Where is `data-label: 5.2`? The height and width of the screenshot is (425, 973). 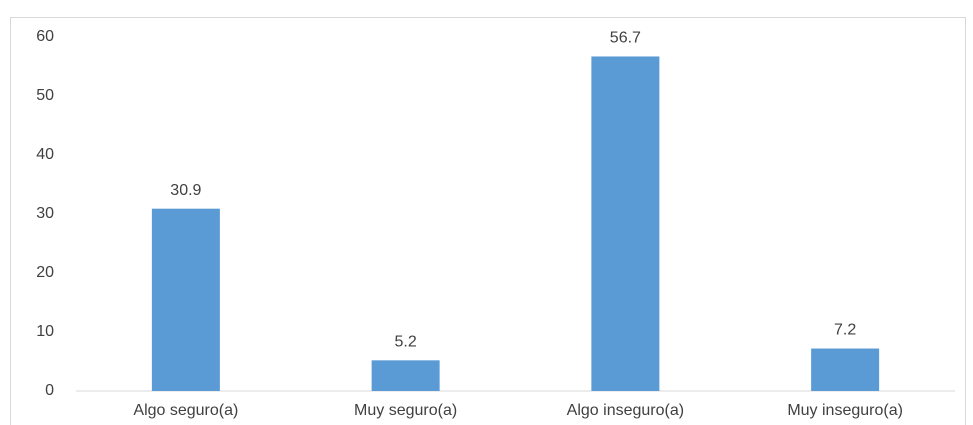
data-label: 5.2 is located at coordinates (406, 342).